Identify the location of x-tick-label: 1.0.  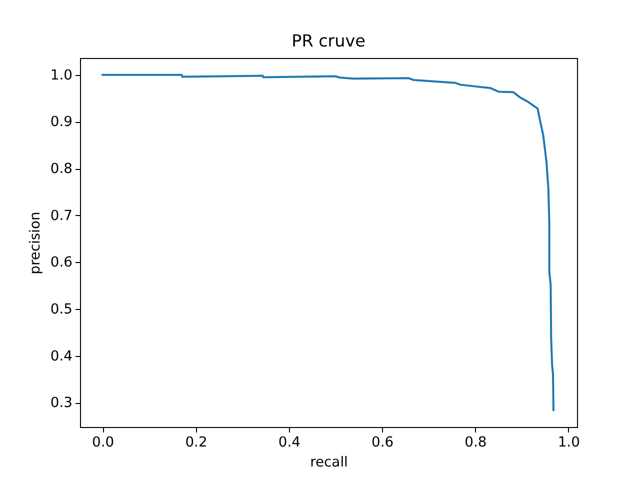
(569, 442).